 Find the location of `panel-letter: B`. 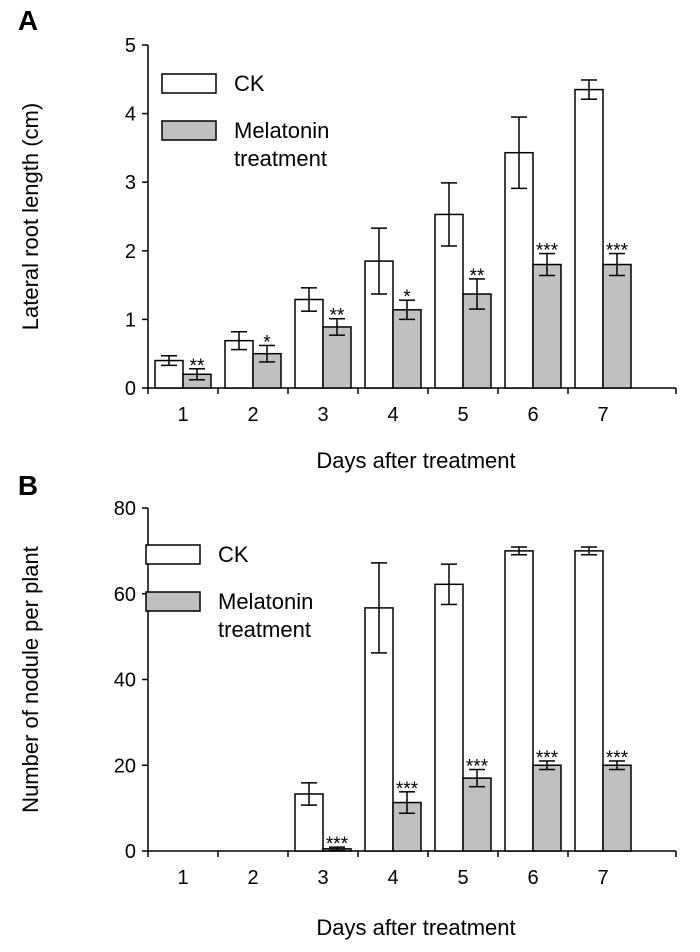

panel-letter: B is located at coordinates (28, 485).